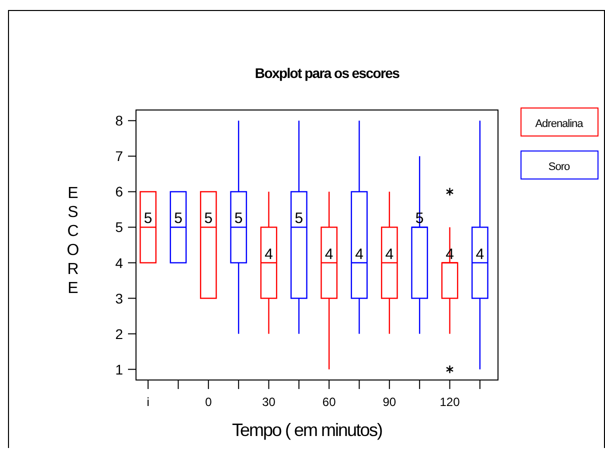 The width and height of the screenshot is (605, 455). What do you see at coordinates (73, 241) in the screenshot?
I see `y-axis-title: ESCORE` at bounding box center [73, 241].